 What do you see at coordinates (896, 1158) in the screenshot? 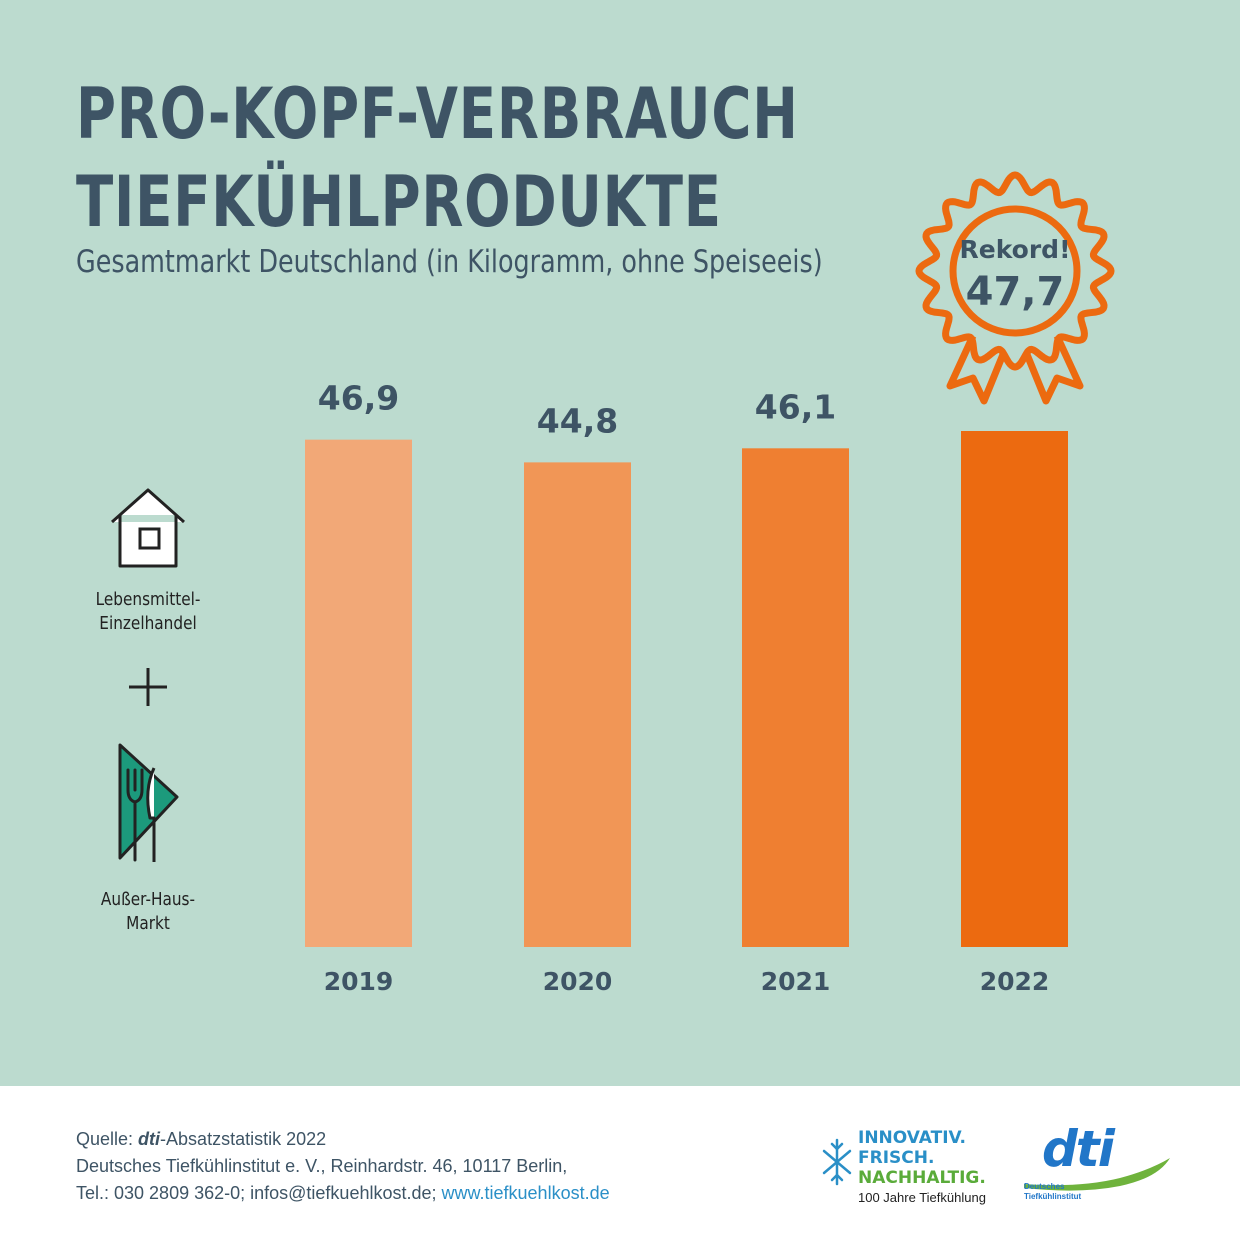
I see `innov-line-2: FRISCH.` at bounding box center [896, 1158].